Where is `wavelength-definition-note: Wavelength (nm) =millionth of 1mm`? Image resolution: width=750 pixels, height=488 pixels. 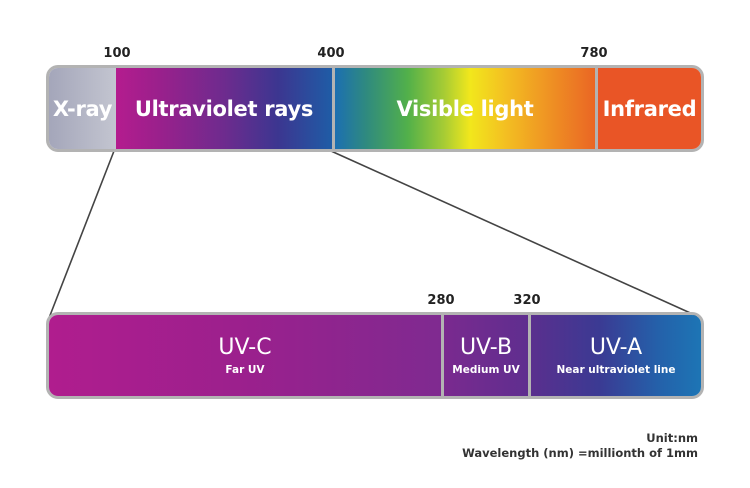 wavelength-definition-note: Wavelength (nm) =millionth of 1mm is located at coordinates (580, 453).